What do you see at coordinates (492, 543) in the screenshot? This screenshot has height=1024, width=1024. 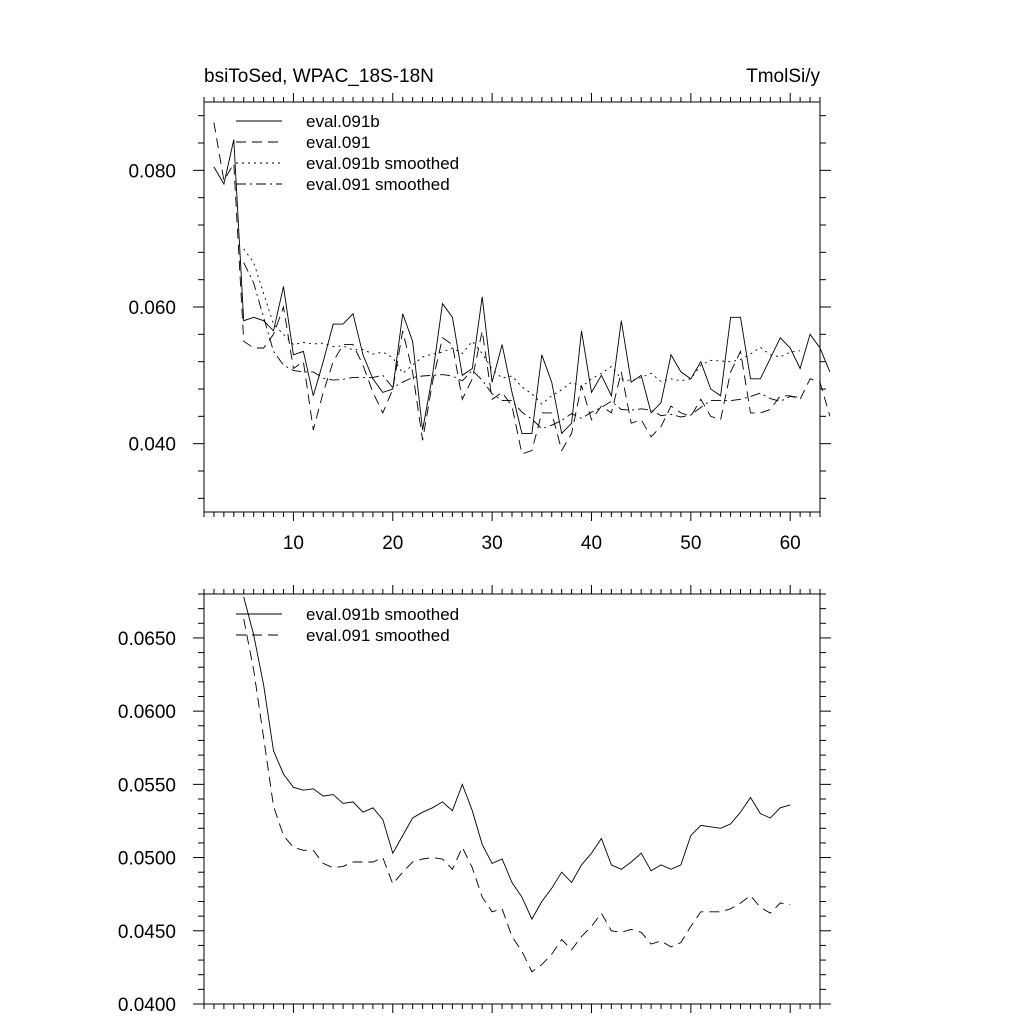 I see `x-tick-label: 30` at bounding box center [492, 543].